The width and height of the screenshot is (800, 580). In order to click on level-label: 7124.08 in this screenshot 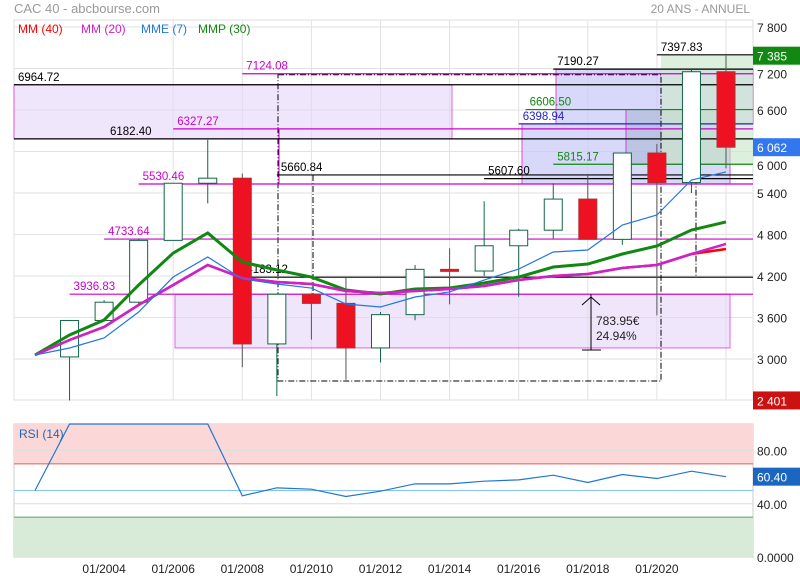, I will do `click(267, 67)`.